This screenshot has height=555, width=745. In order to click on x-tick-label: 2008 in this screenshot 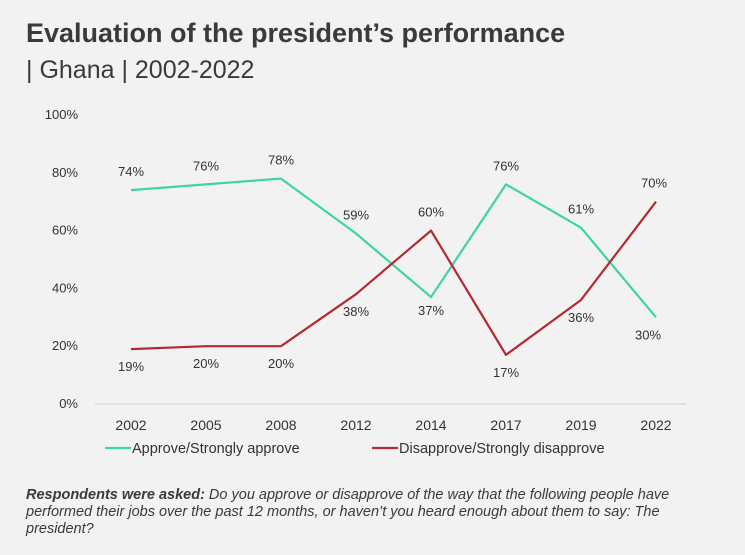, I will do `click(280, 425)`.